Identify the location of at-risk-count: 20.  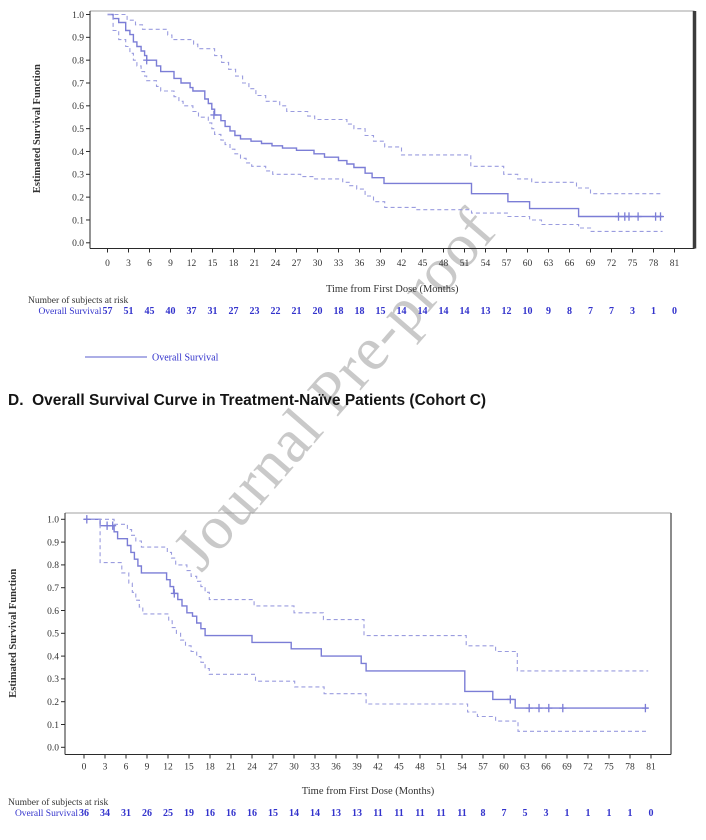
(318, 311).